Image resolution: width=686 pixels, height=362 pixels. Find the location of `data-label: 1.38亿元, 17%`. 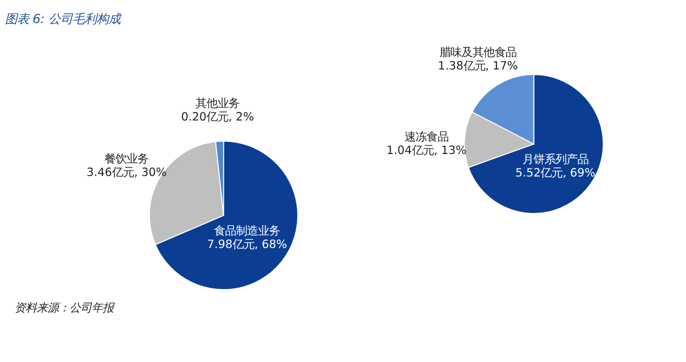

data-label: 1.38亿元, 17% is located at coordinates (478, 65).